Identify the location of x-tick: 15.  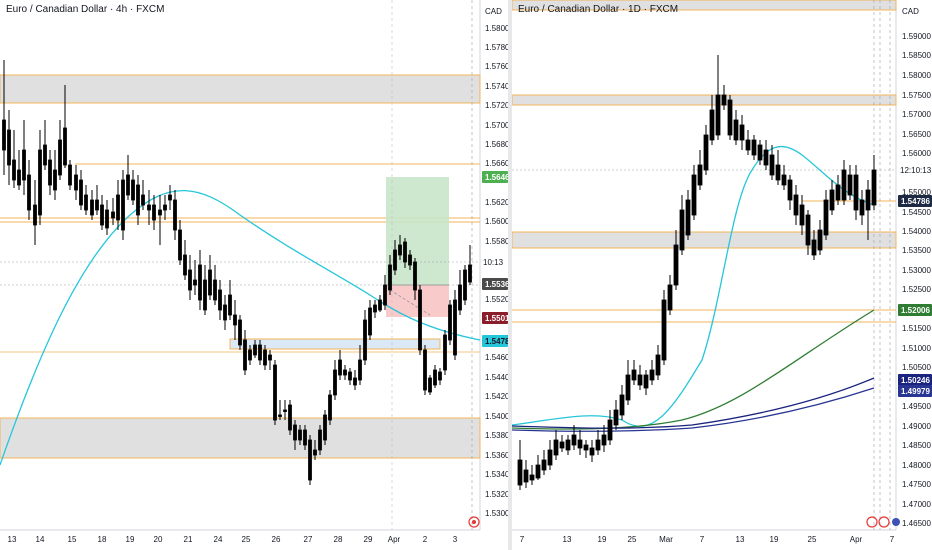
(72, 539).